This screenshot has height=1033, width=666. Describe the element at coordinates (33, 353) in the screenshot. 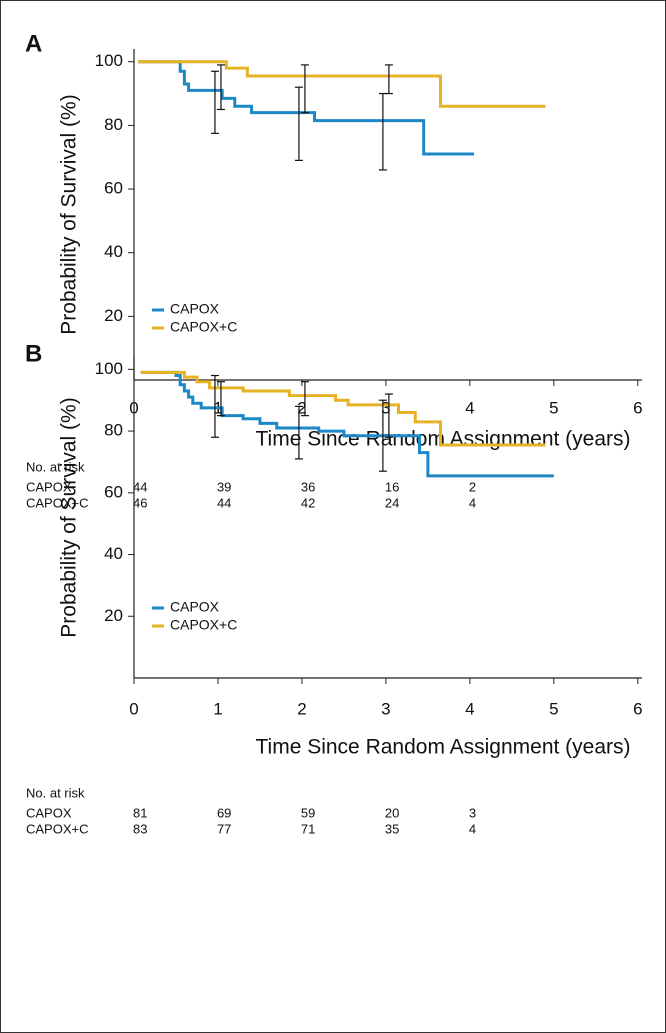

I see `panel-label: B` at that location.